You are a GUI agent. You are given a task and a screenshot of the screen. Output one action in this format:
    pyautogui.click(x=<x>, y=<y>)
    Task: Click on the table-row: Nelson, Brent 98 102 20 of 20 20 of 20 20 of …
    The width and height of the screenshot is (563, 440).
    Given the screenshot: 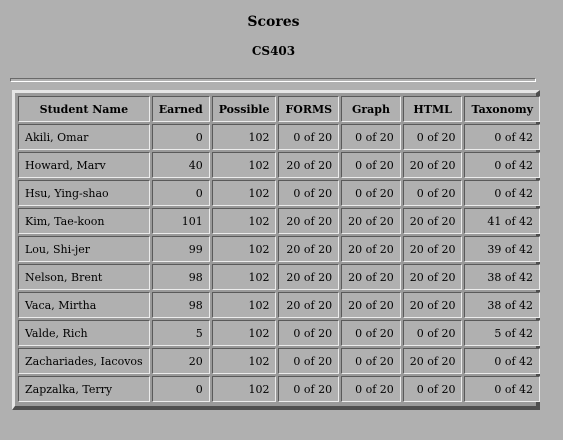 What is the action you would take?
    pyautogui.click(x=279, y=277)
    